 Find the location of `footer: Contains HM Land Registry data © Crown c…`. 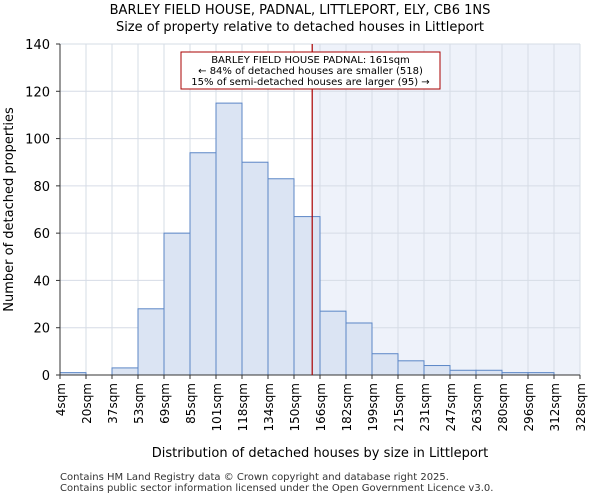

footer: Contains HM Land Registry data © Crown c… is located at coordinates (276, 483).